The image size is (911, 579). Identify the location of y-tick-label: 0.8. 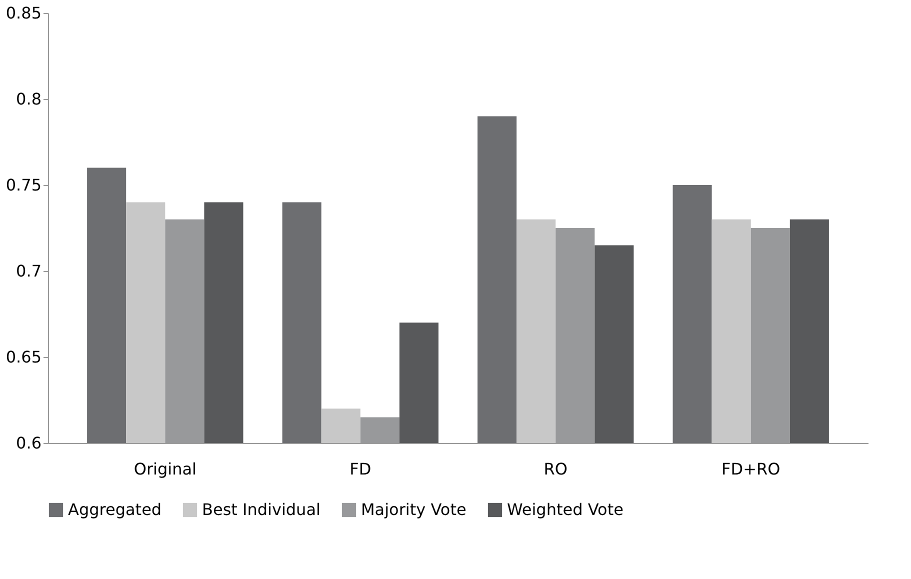
(29, 99).